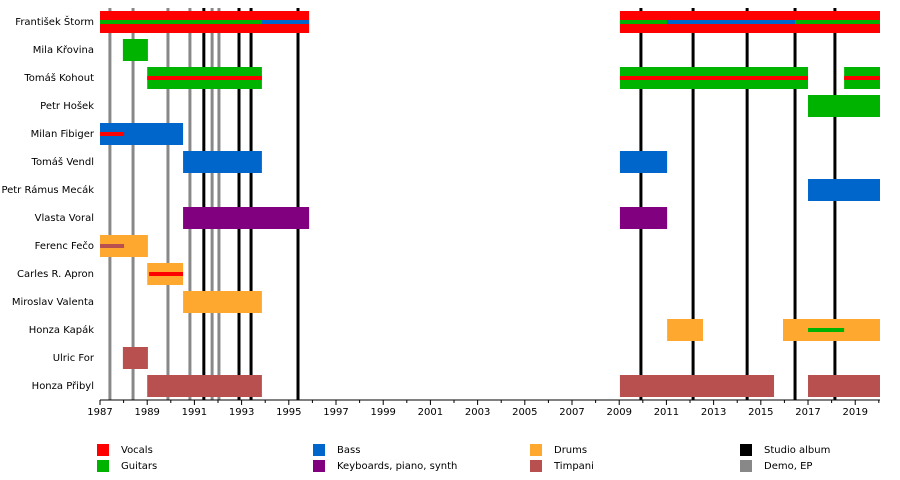  I want to click on x-tick-label: 1999, so click(382, 412).